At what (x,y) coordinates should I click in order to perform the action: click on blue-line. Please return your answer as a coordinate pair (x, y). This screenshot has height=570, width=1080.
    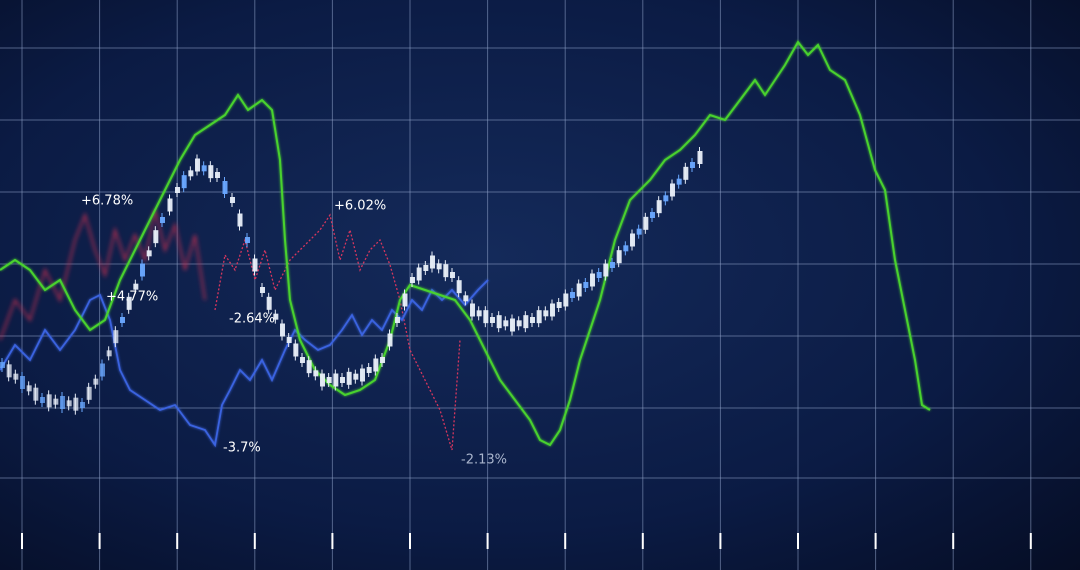
    Looking at the image, I should click on (244, 363).